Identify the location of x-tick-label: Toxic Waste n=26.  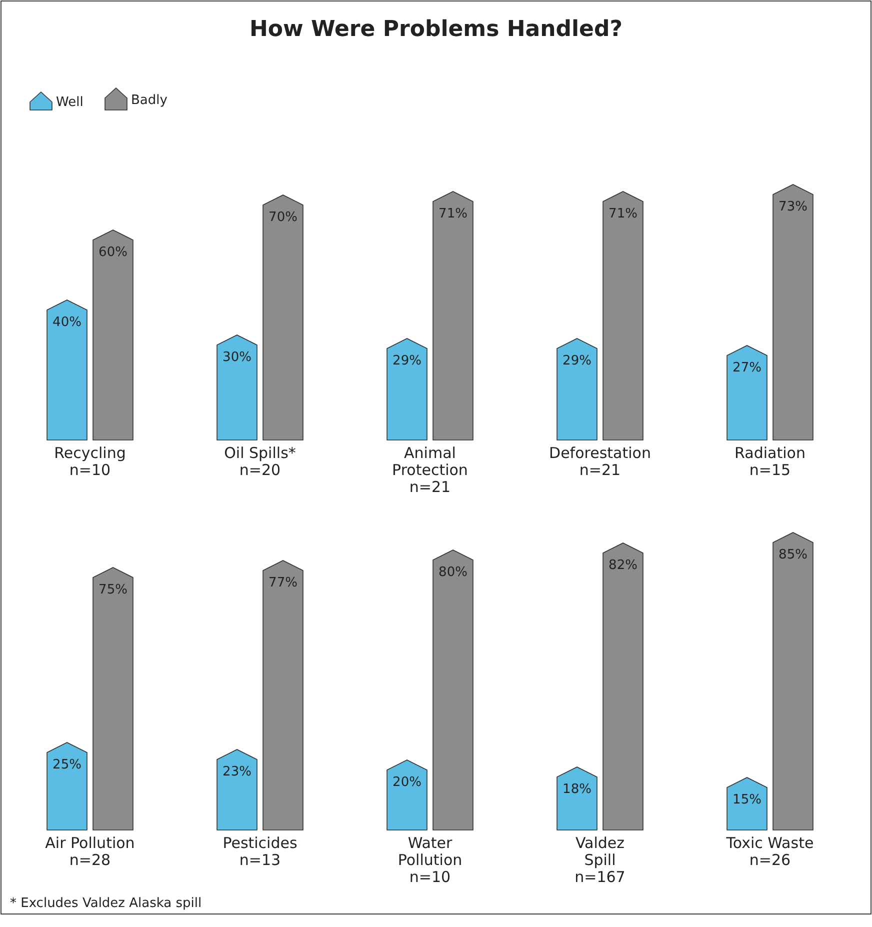
(769, 851).